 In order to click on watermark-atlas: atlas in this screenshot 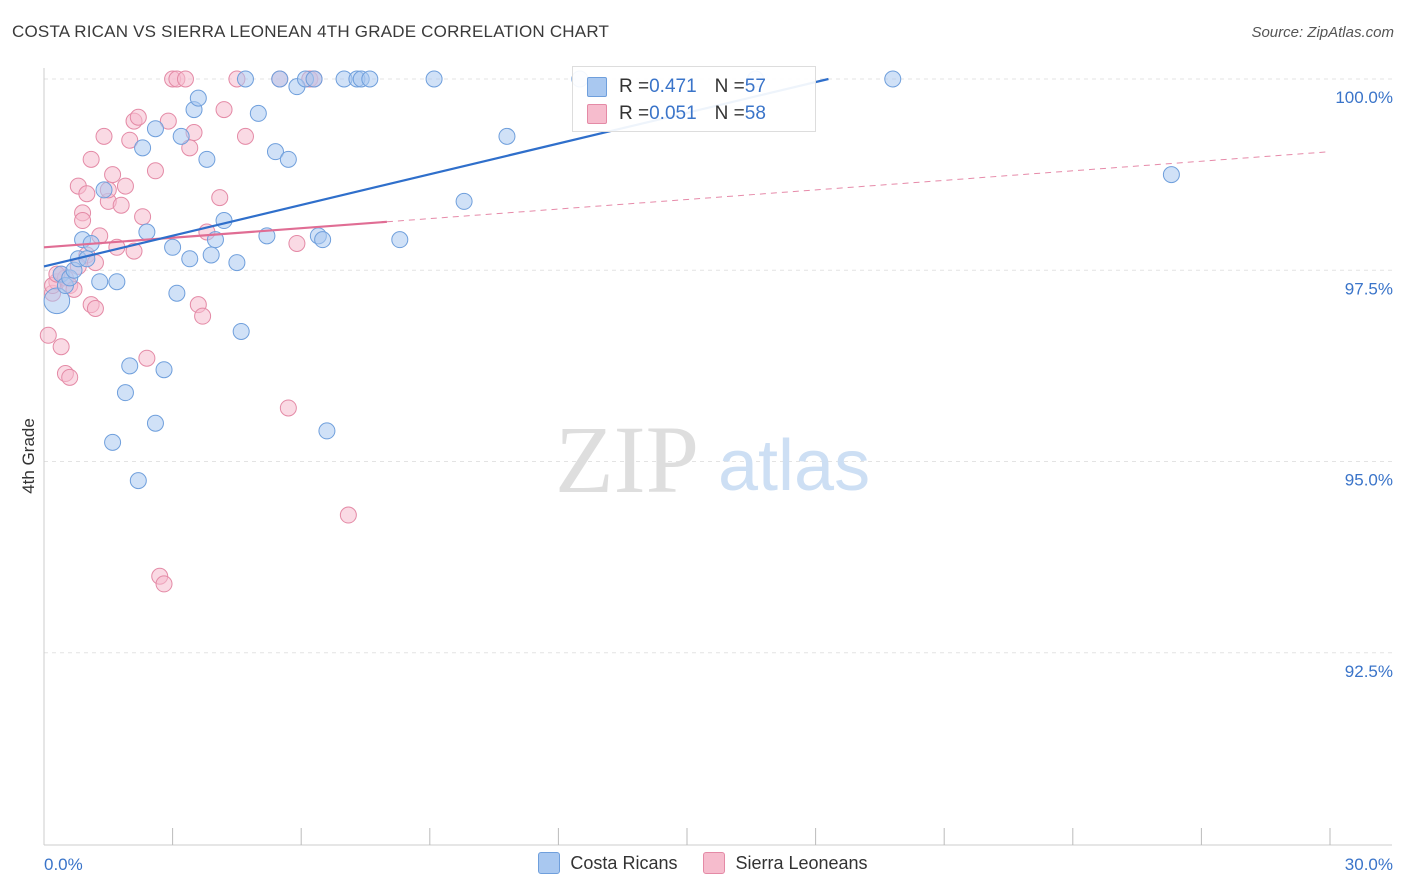, I will do `click(794, 466)`.